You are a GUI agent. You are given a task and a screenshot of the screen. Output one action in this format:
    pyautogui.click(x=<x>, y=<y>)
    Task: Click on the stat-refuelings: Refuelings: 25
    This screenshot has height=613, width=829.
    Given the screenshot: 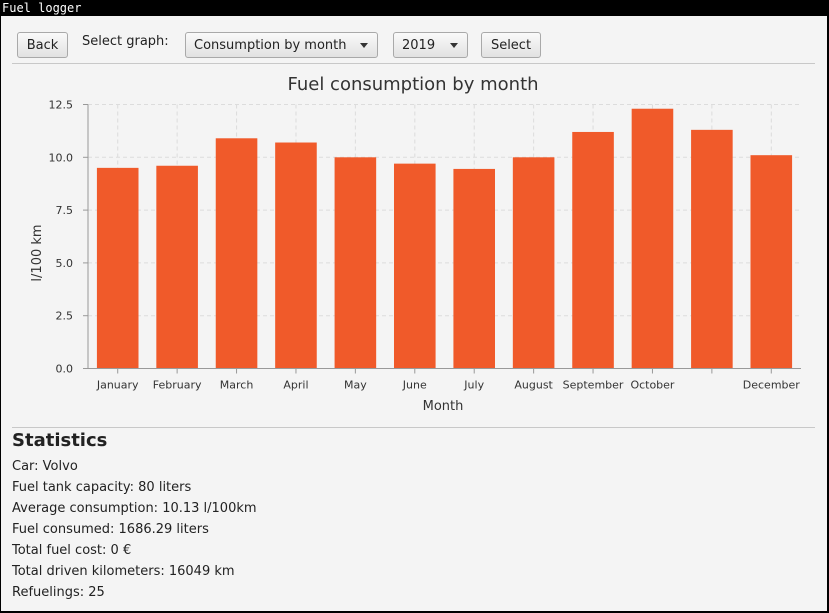 What is the action you would take?
    pyautogui.click(x=58, y=592)
    